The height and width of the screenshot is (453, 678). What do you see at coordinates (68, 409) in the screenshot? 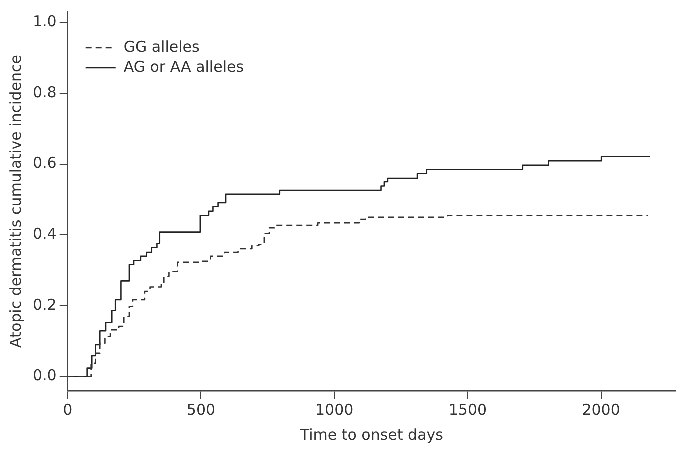
I see `x-tick-label: 0` at bounding box center [68, 409].